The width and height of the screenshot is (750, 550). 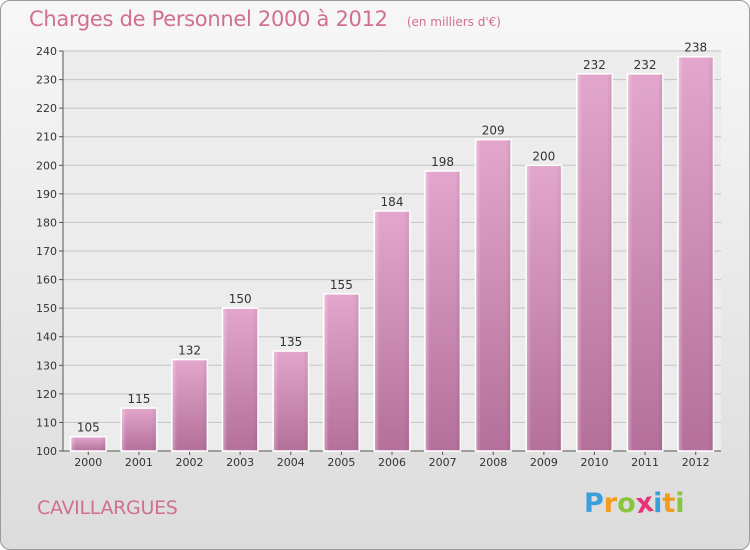 What do you see at coordinates (594, 503) in the screenshot?
I see `logo-letter: P` at bounding box center [594, 503].